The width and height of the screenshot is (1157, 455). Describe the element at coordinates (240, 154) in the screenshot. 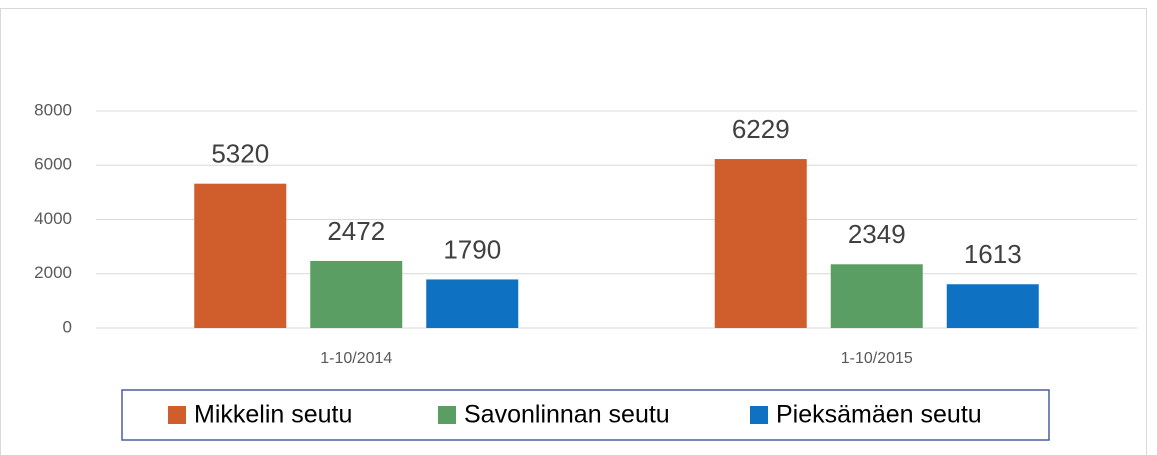

I see `data-label: 5320` at that location.